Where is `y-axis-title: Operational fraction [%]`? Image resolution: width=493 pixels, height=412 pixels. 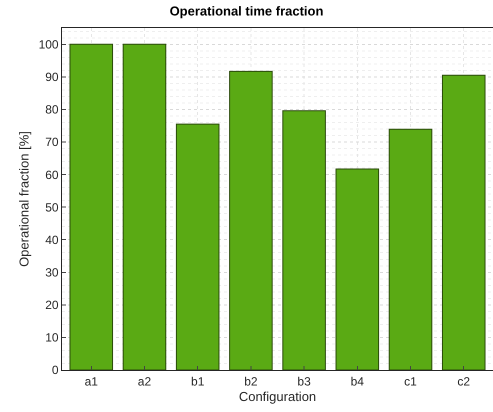
y-axis-title: Operational fraction [%] is located at coordinates (24, 199).